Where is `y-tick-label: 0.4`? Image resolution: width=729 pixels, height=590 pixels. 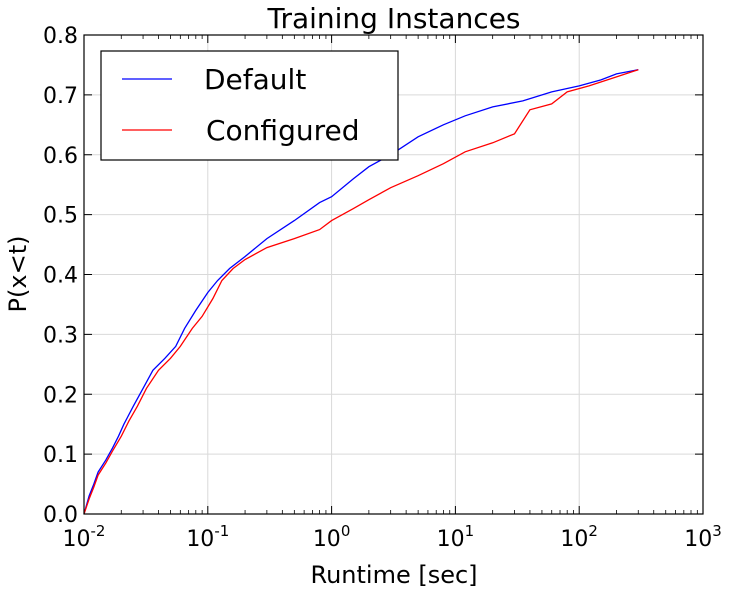 y-tick-label: 0.4 is located at coordinates (60, 276).